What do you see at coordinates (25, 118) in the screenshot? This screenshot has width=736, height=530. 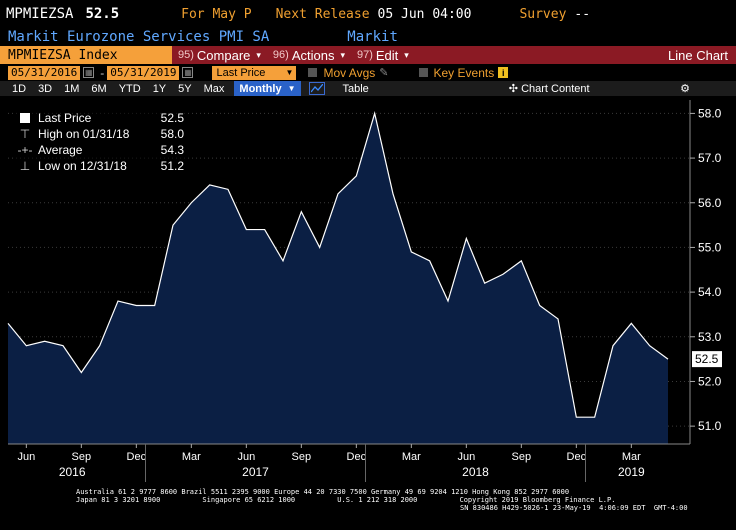 I see `square-icon` at bounding box center [25, 118].